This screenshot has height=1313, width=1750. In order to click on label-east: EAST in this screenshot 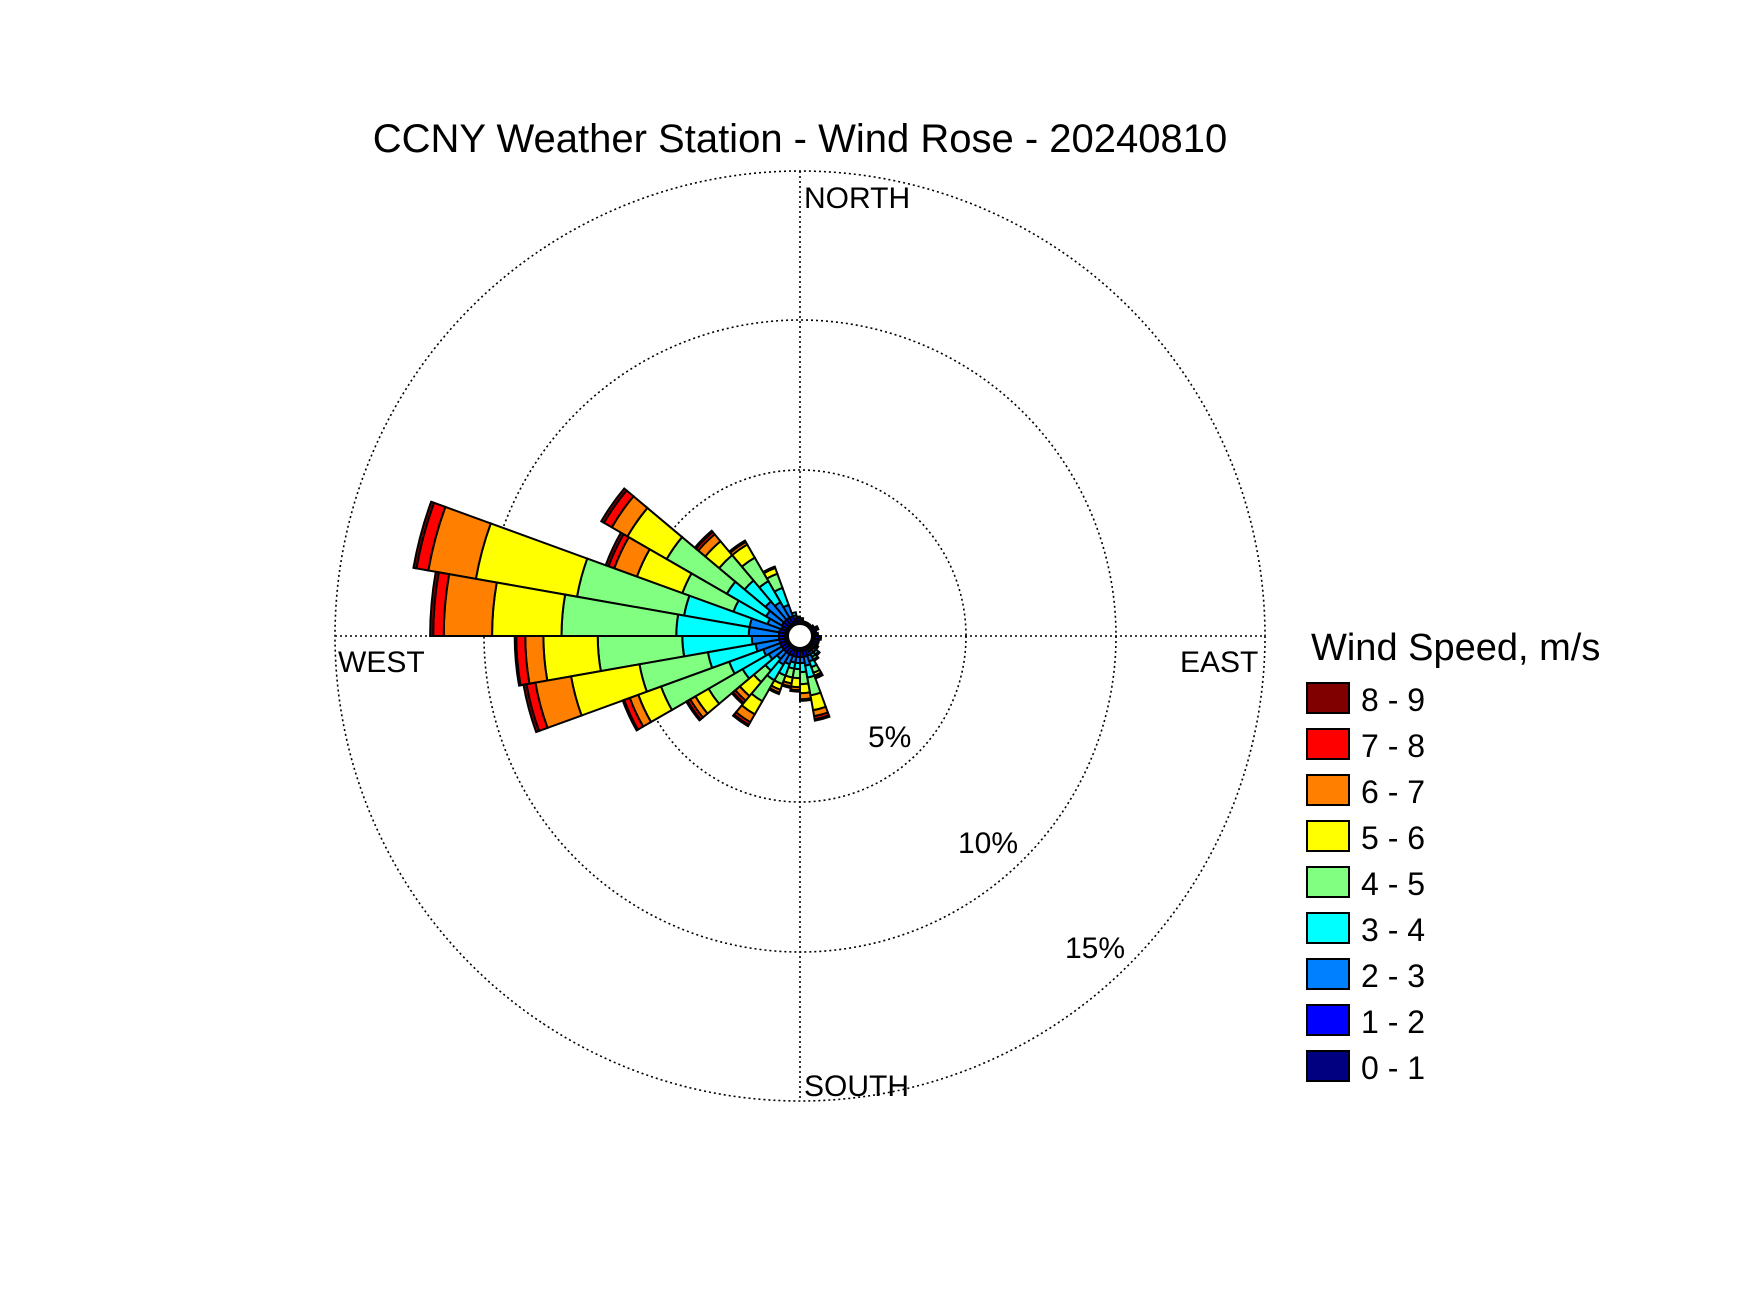, I will do `click(1219, 662)`.